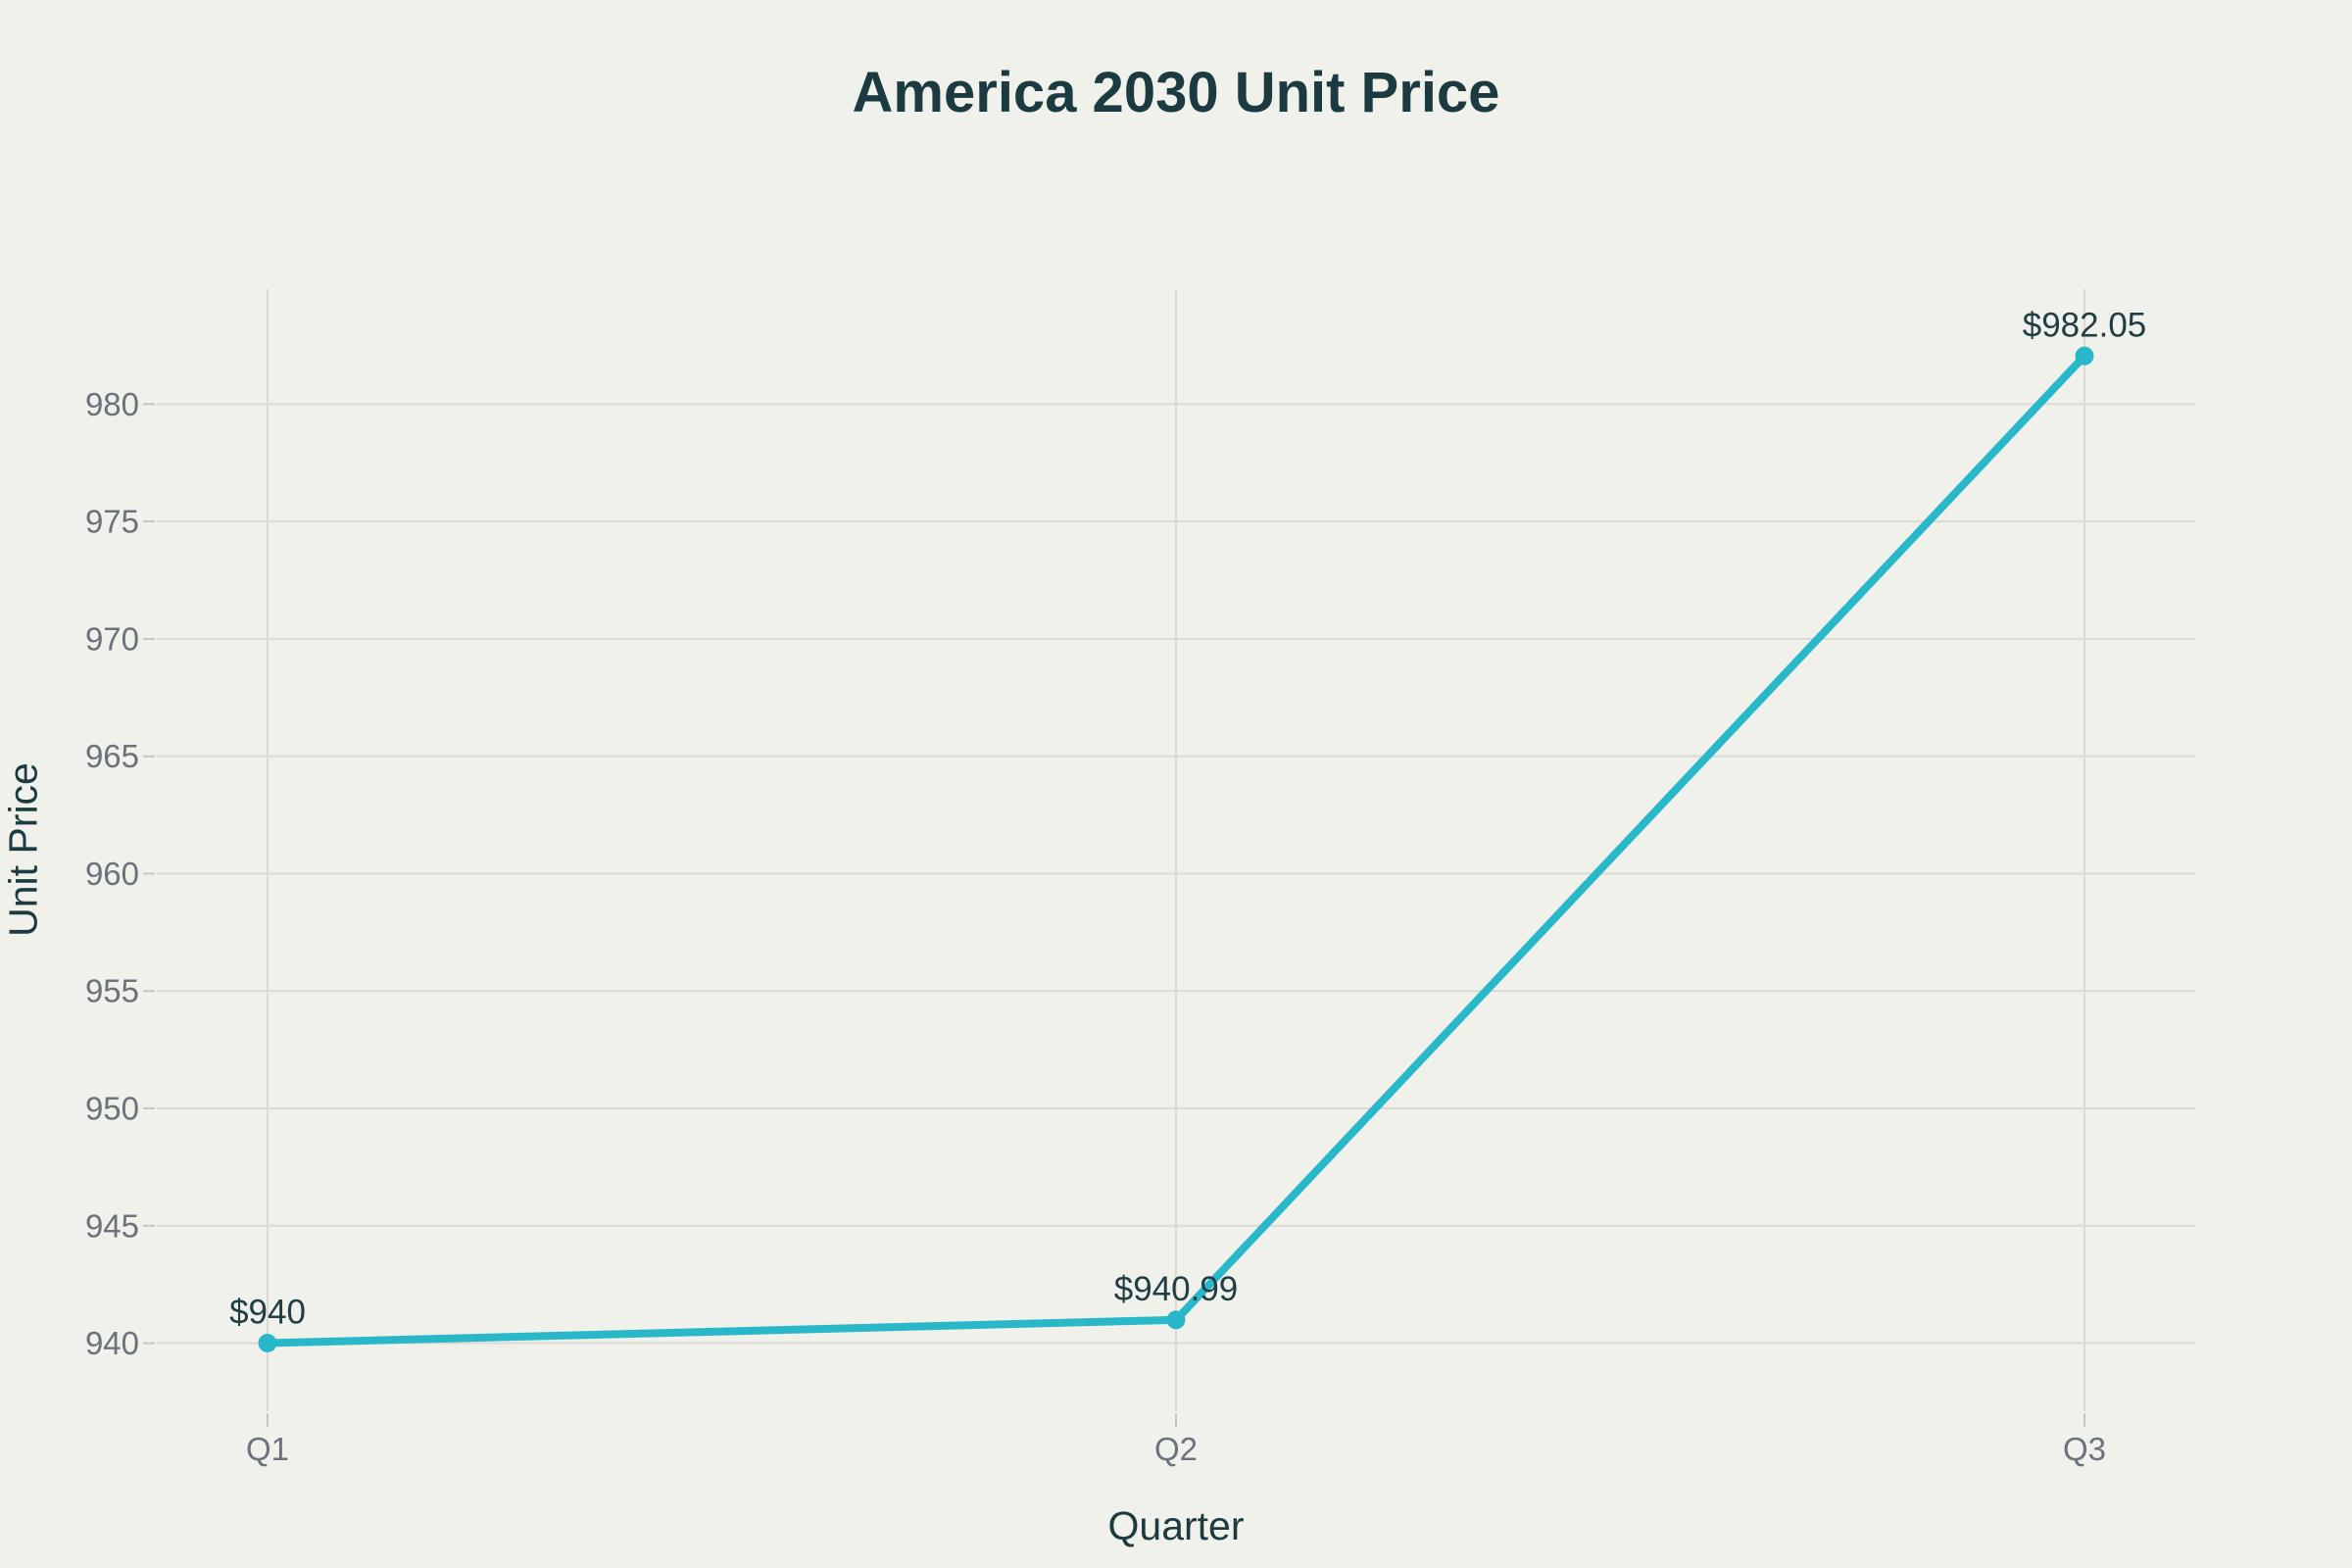 The image size is (2352, 1568). What do you see at coordinates (112, 1225) in the screenshot?
I see `y-tick-label: 945` at bounding box center [112, 1225].